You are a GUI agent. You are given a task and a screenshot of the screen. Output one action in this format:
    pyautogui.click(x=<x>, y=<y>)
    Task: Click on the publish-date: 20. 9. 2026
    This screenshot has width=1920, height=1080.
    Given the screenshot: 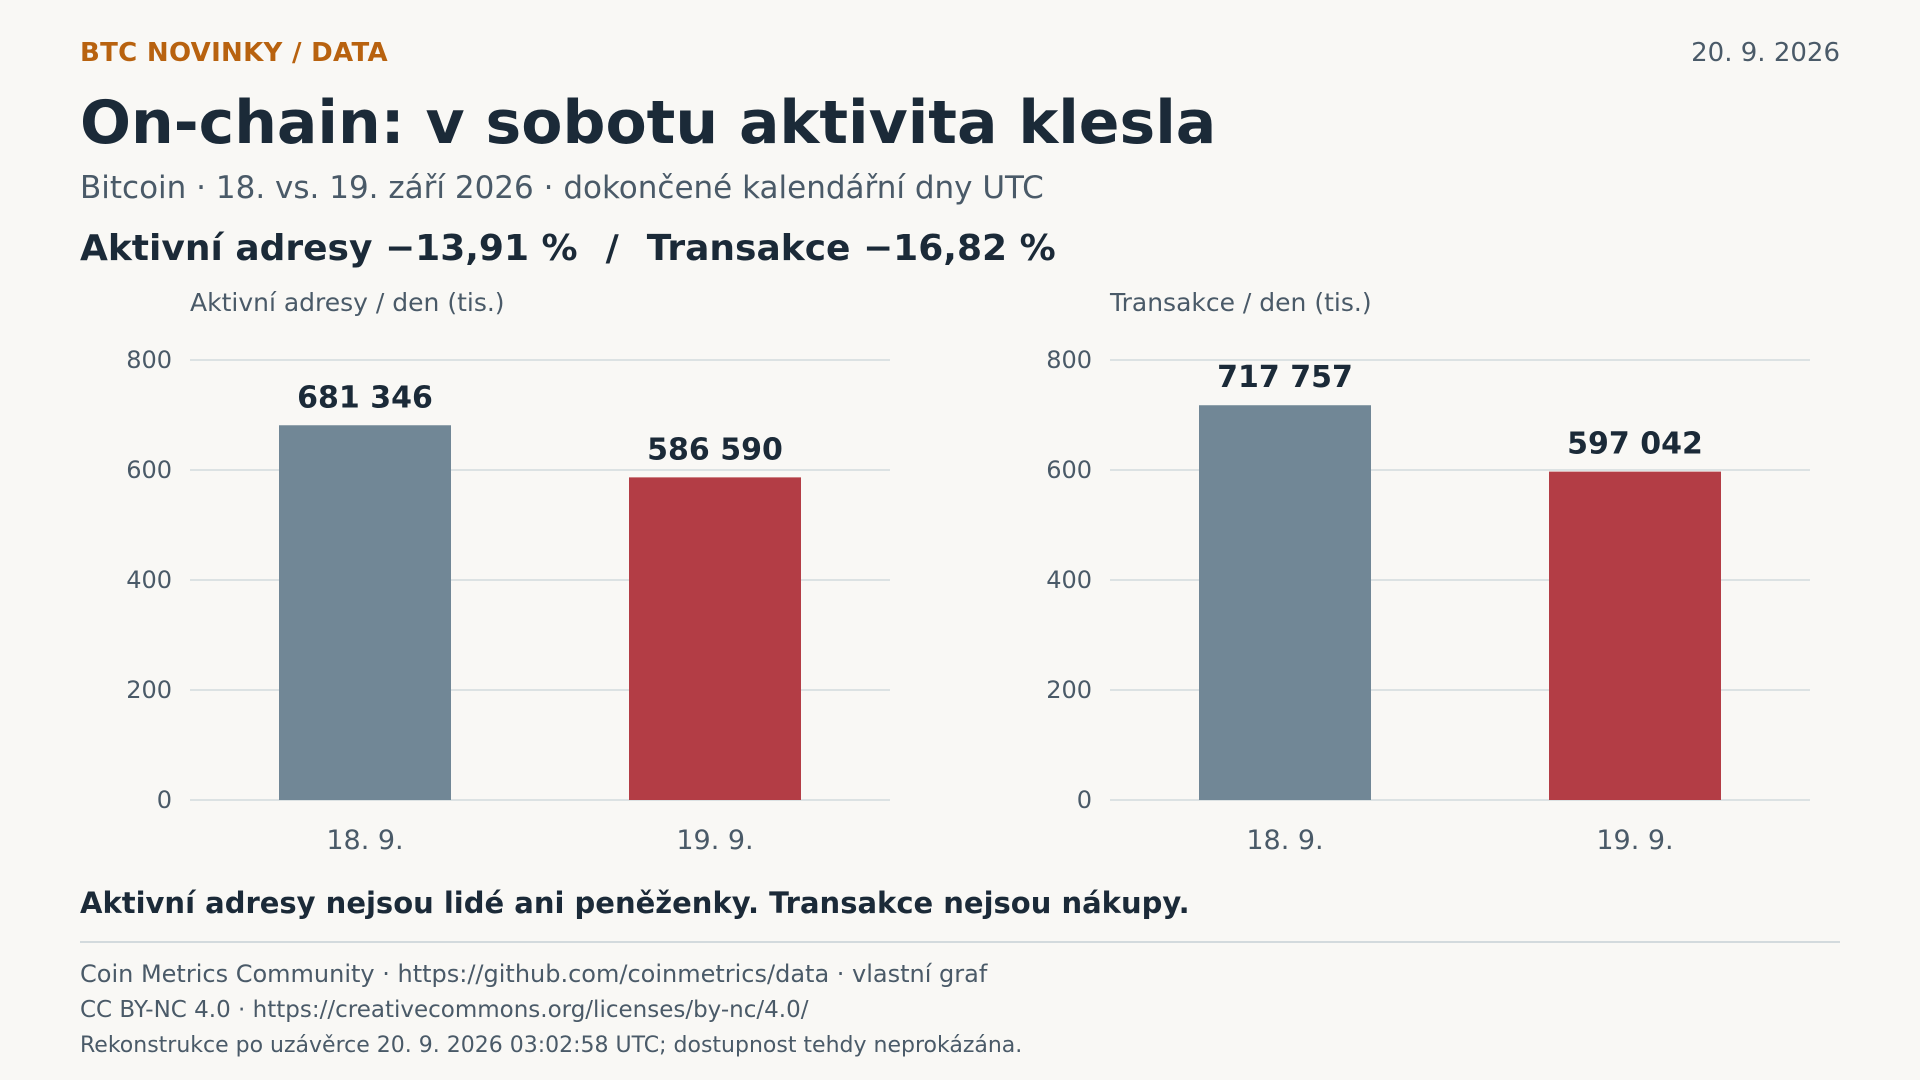 What is the action you would take?
    pyautogui.click(x=1765, y=53)
    